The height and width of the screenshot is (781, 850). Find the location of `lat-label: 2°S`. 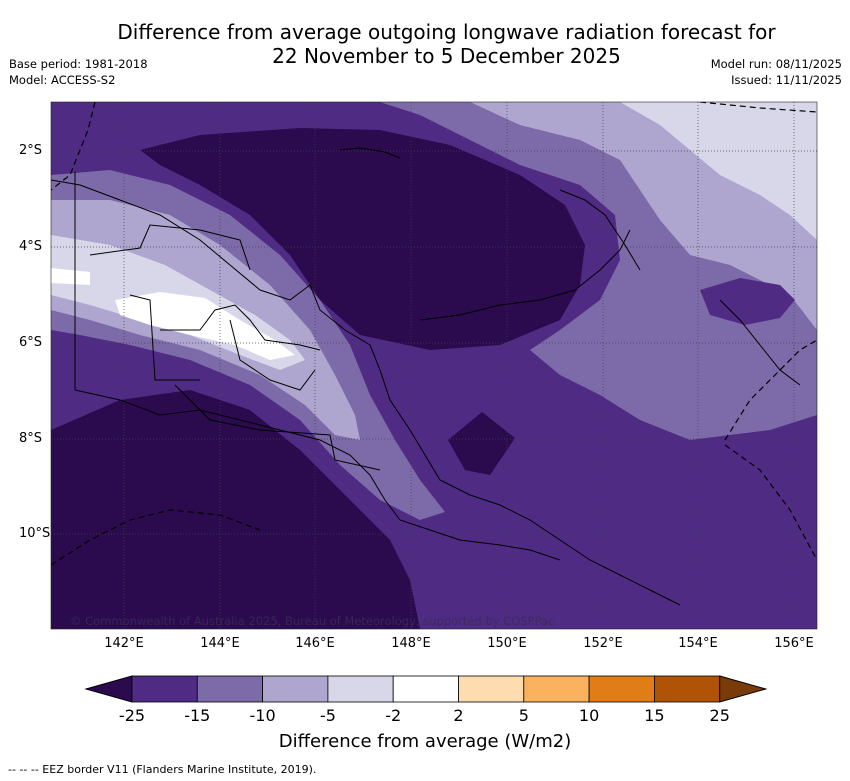

lat-label: 2°S is located at coordinates (31, 150).